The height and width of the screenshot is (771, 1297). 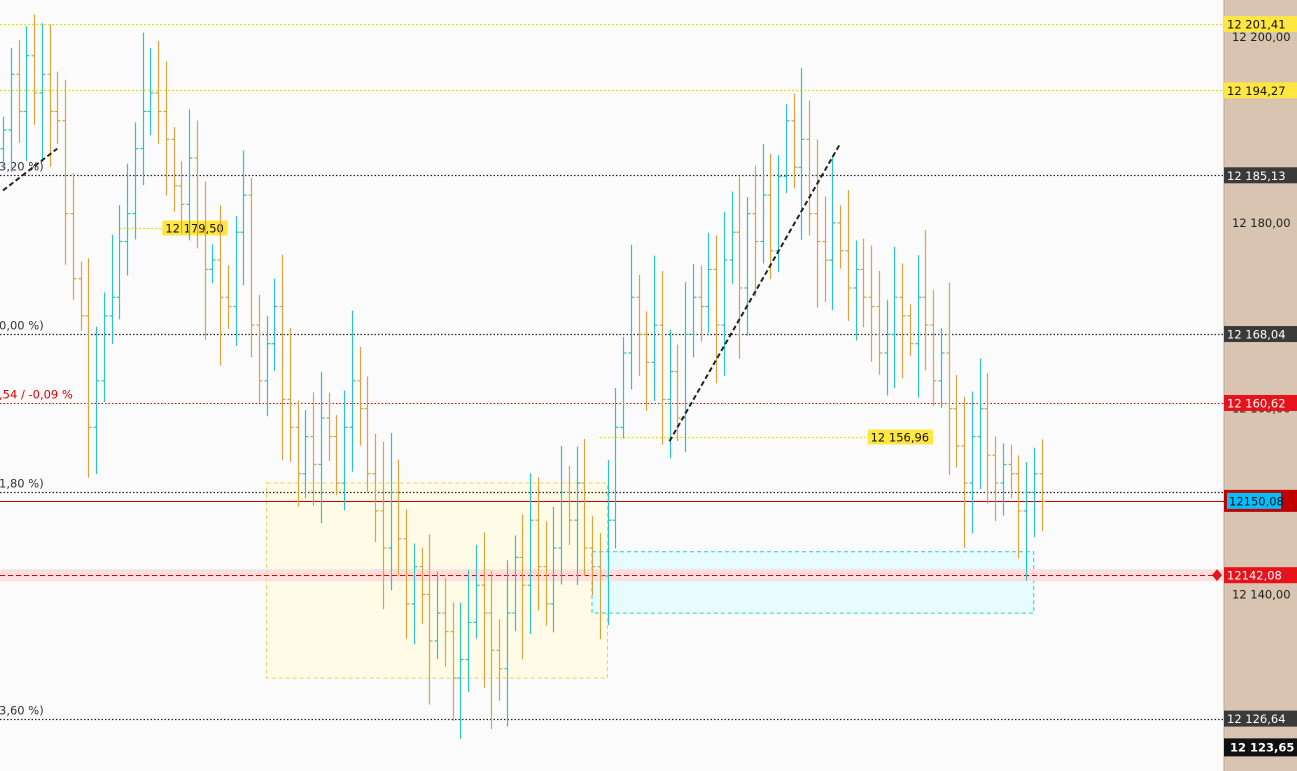 What do you see at coordinates (1260, 385) in the screenshot?
I see `price-axis-panel` at bounding box center [1260, 385].